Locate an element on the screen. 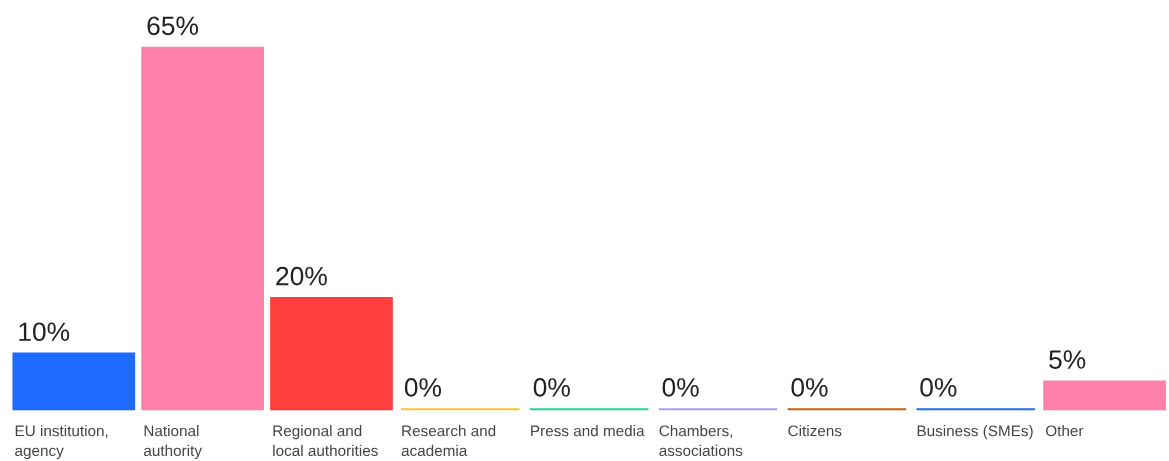 Image resolution: width=1169 pixels, height=461 pixels. x-tick-label: National authority is located at coordinates (173, 442).